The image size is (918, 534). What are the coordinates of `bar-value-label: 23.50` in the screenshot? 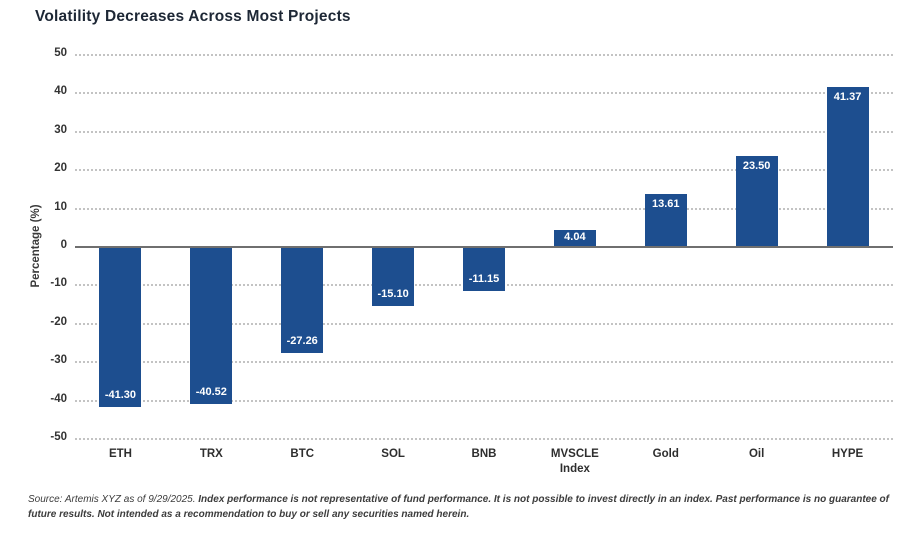 It's located at (756, 165).